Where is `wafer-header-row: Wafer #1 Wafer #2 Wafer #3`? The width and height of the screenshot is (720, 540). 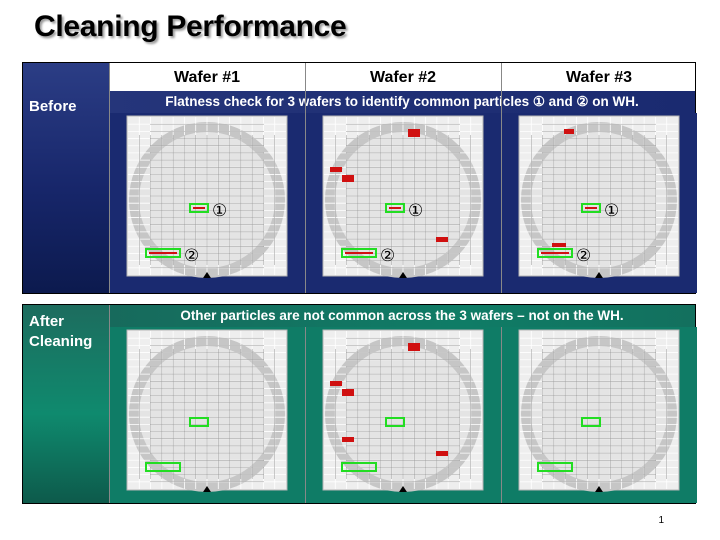 wafer-header-row: Wafer #1 Wafer #2 Wafer #3 is located at coordinates (402, 77).